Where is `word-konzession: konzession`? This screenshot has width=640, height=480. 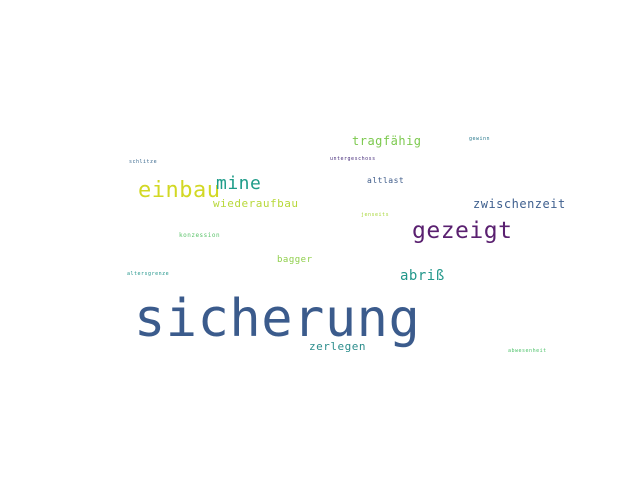
word-konzession: konzession is located at coordinates (200, 235).